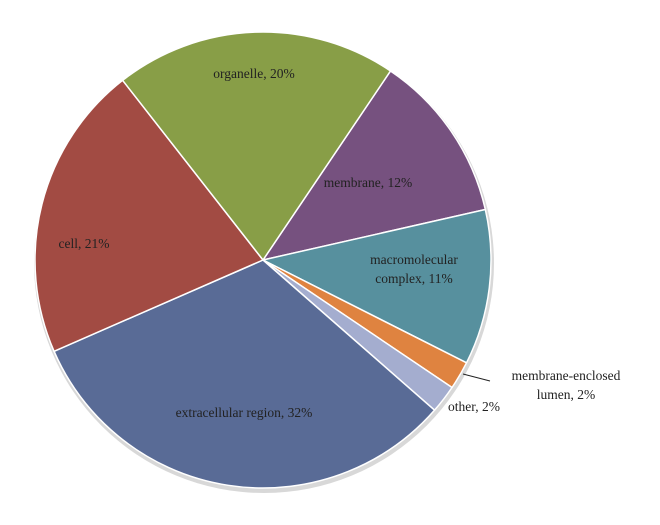 This screenshot has width=660, height=525. Describe the element at coordinates (368, 182) in the screenshot. I see `label-membrane: membrane, 12%` at that location.